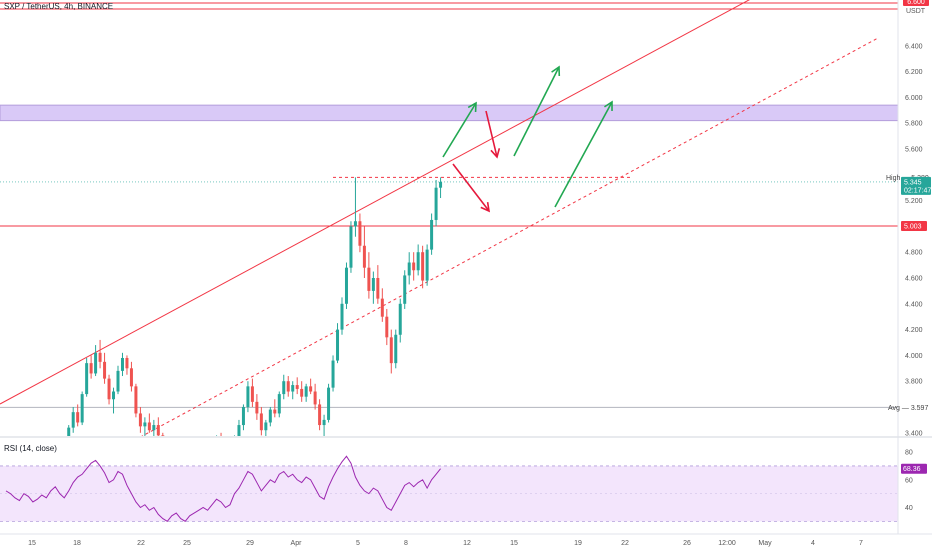 The image size is (932, 550). What do you see at coordinates (297, 543) in the screenshot?
I see `time-tick-label: Apr` at bounding box center [297, 543].